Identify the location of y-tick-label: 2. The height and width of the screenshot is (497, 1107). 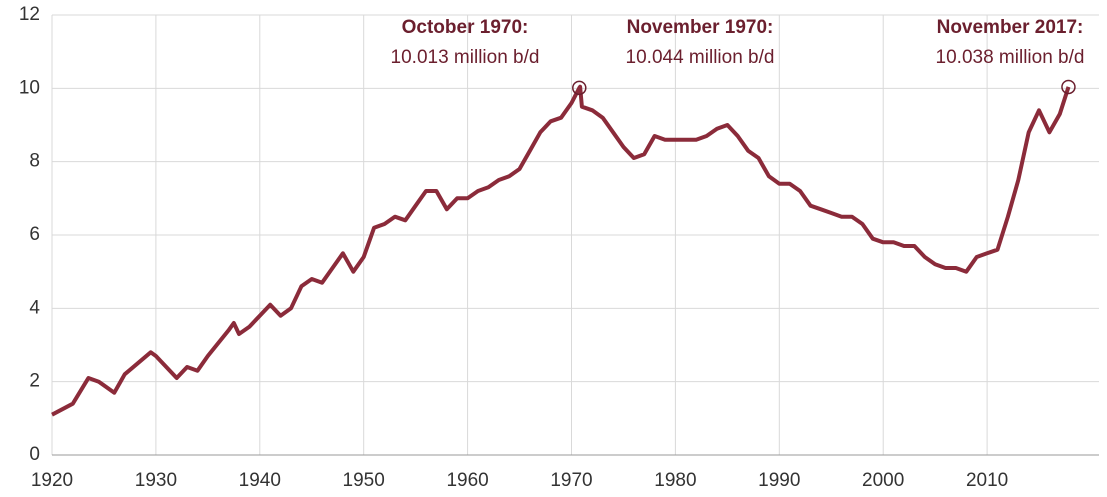
(34, 381).